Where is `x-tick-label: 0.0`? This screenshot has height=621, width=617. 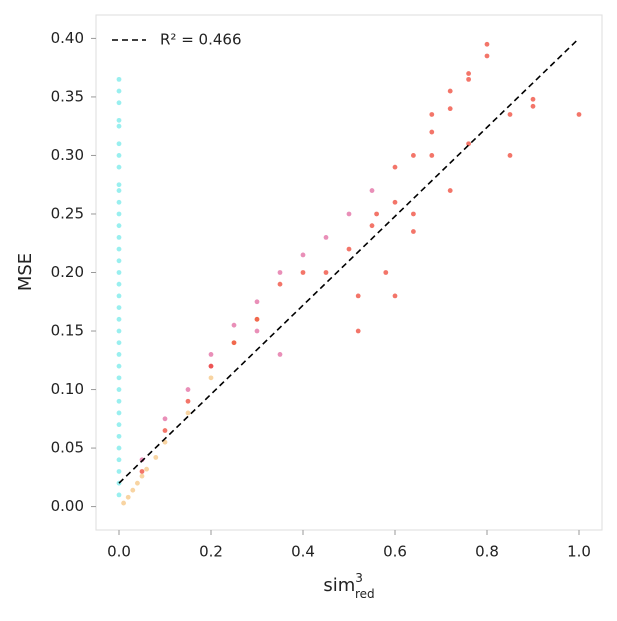 x-tick-label: 0.0 is located at coordinates (119, 552).